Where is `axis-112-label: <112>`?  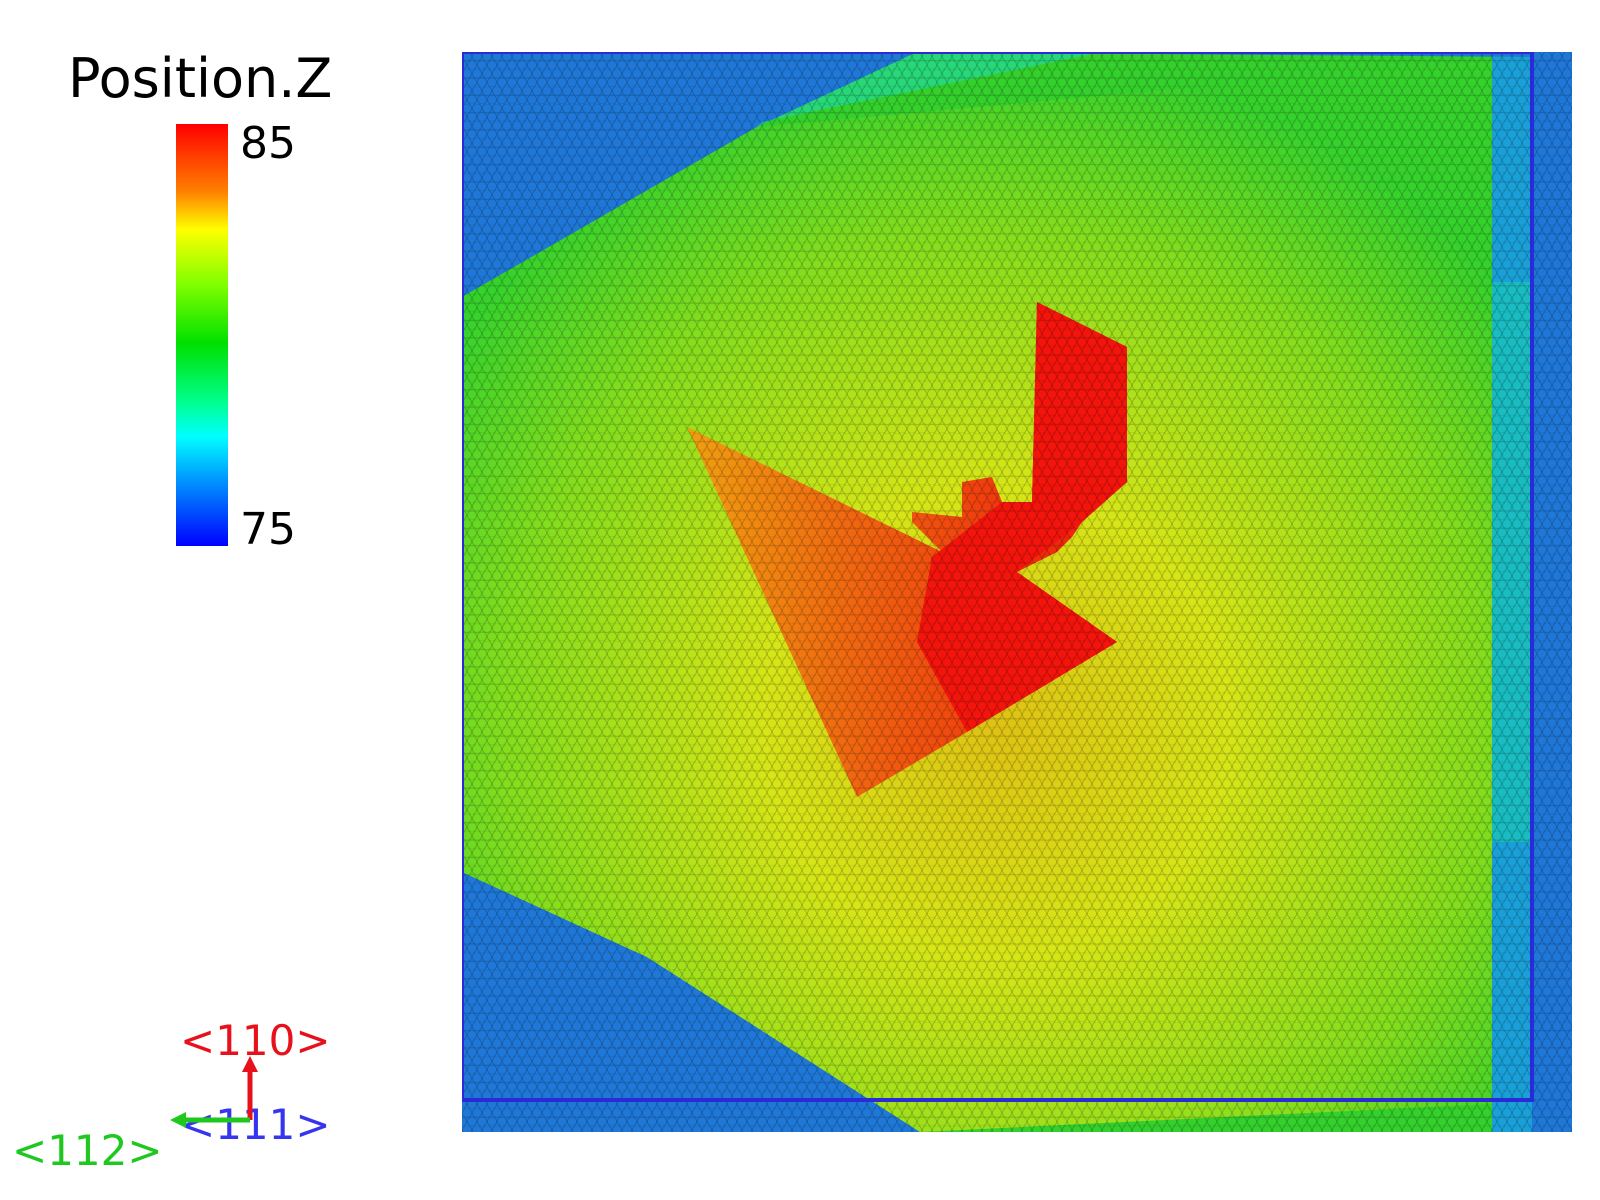
axis-112-label: <112> is located at coordinates (87, 1150).